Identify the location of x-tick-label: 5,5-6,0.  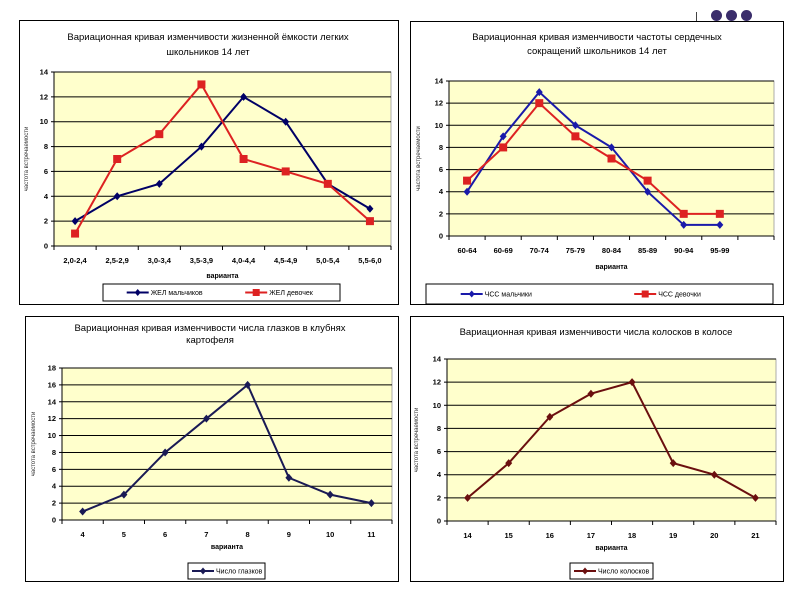
(369, 260).